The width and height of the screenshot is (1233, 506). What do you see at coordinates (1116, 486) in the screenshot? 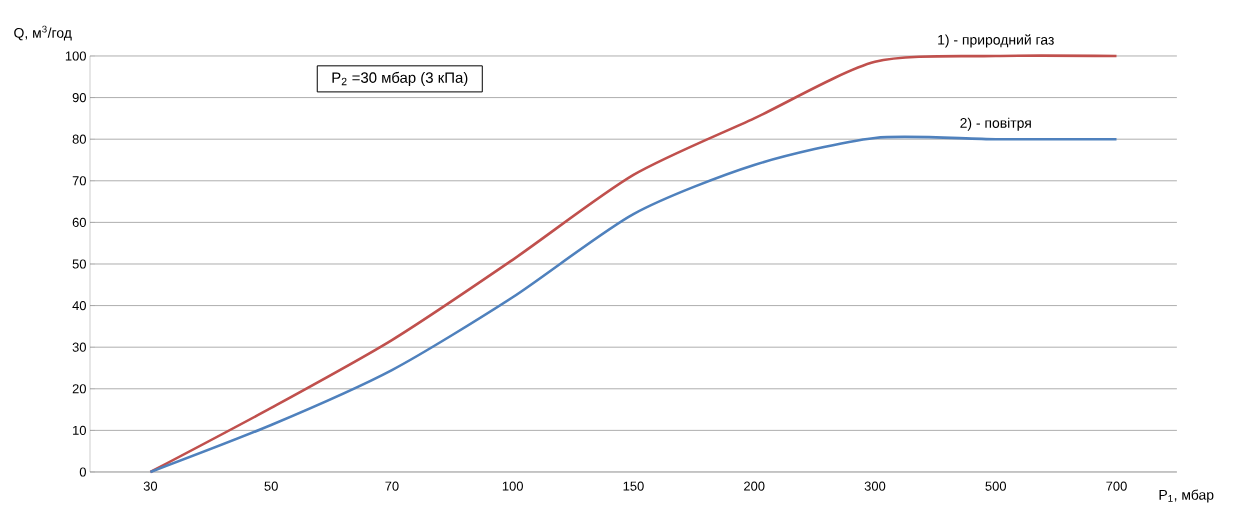
I see `x-tick-label: 700` at bounding box center [1116, 486].